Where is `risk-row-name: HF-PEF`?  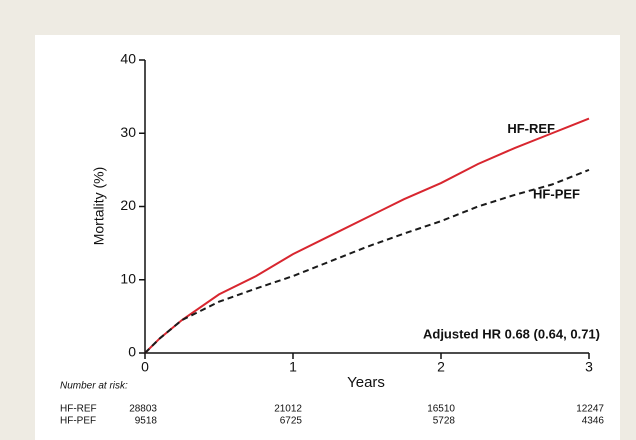 risk-row-name: HF-PEF is located at coordinates (78, 421).